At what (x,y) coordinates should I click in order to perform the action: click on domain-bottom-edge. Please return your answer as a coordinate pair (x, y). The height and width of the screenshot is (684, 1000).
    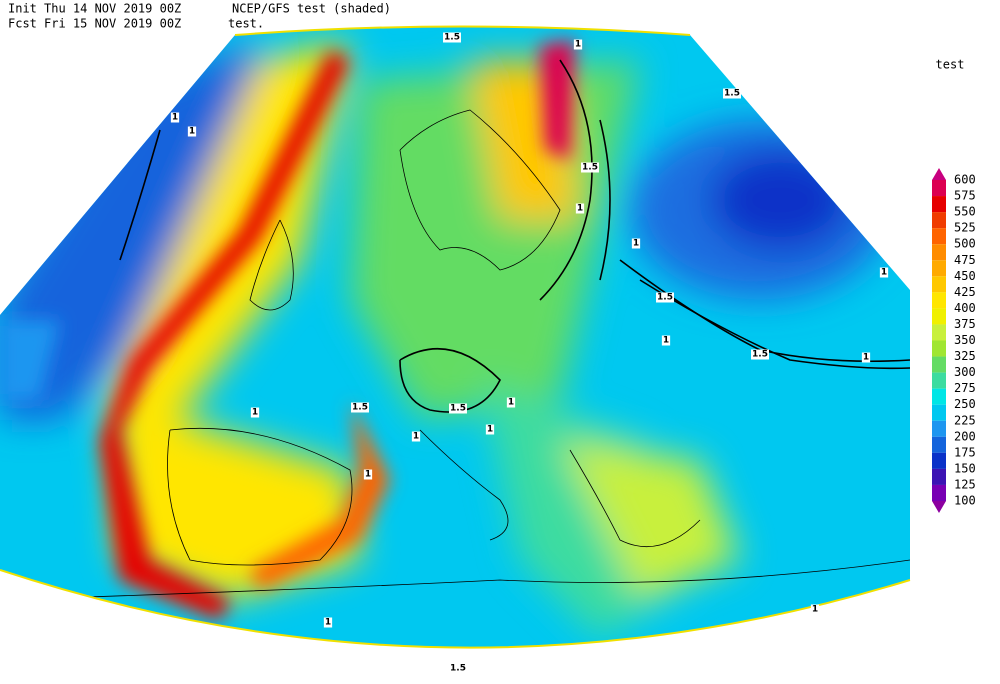
    Looking at the image, I should click on (455, 609).